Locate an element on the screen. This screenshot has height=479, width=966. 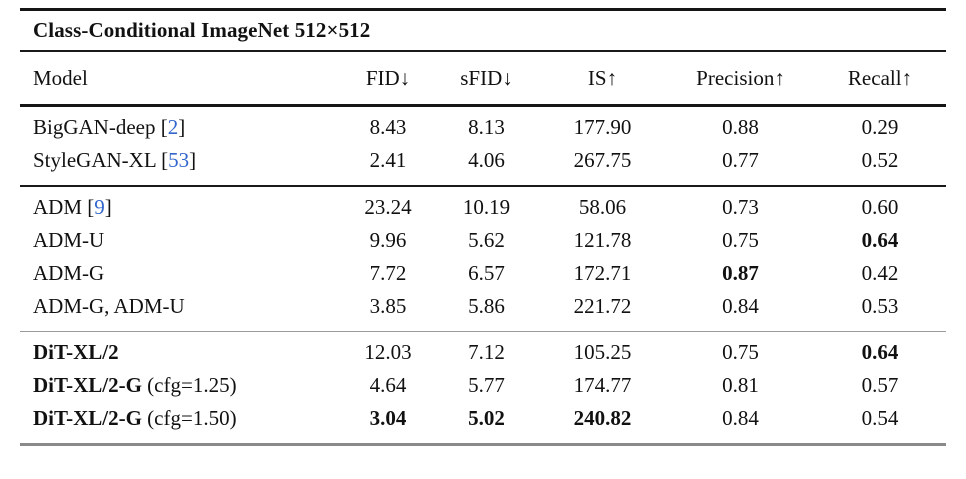
model-name: ADM-G is located at coordinates (69, 272).